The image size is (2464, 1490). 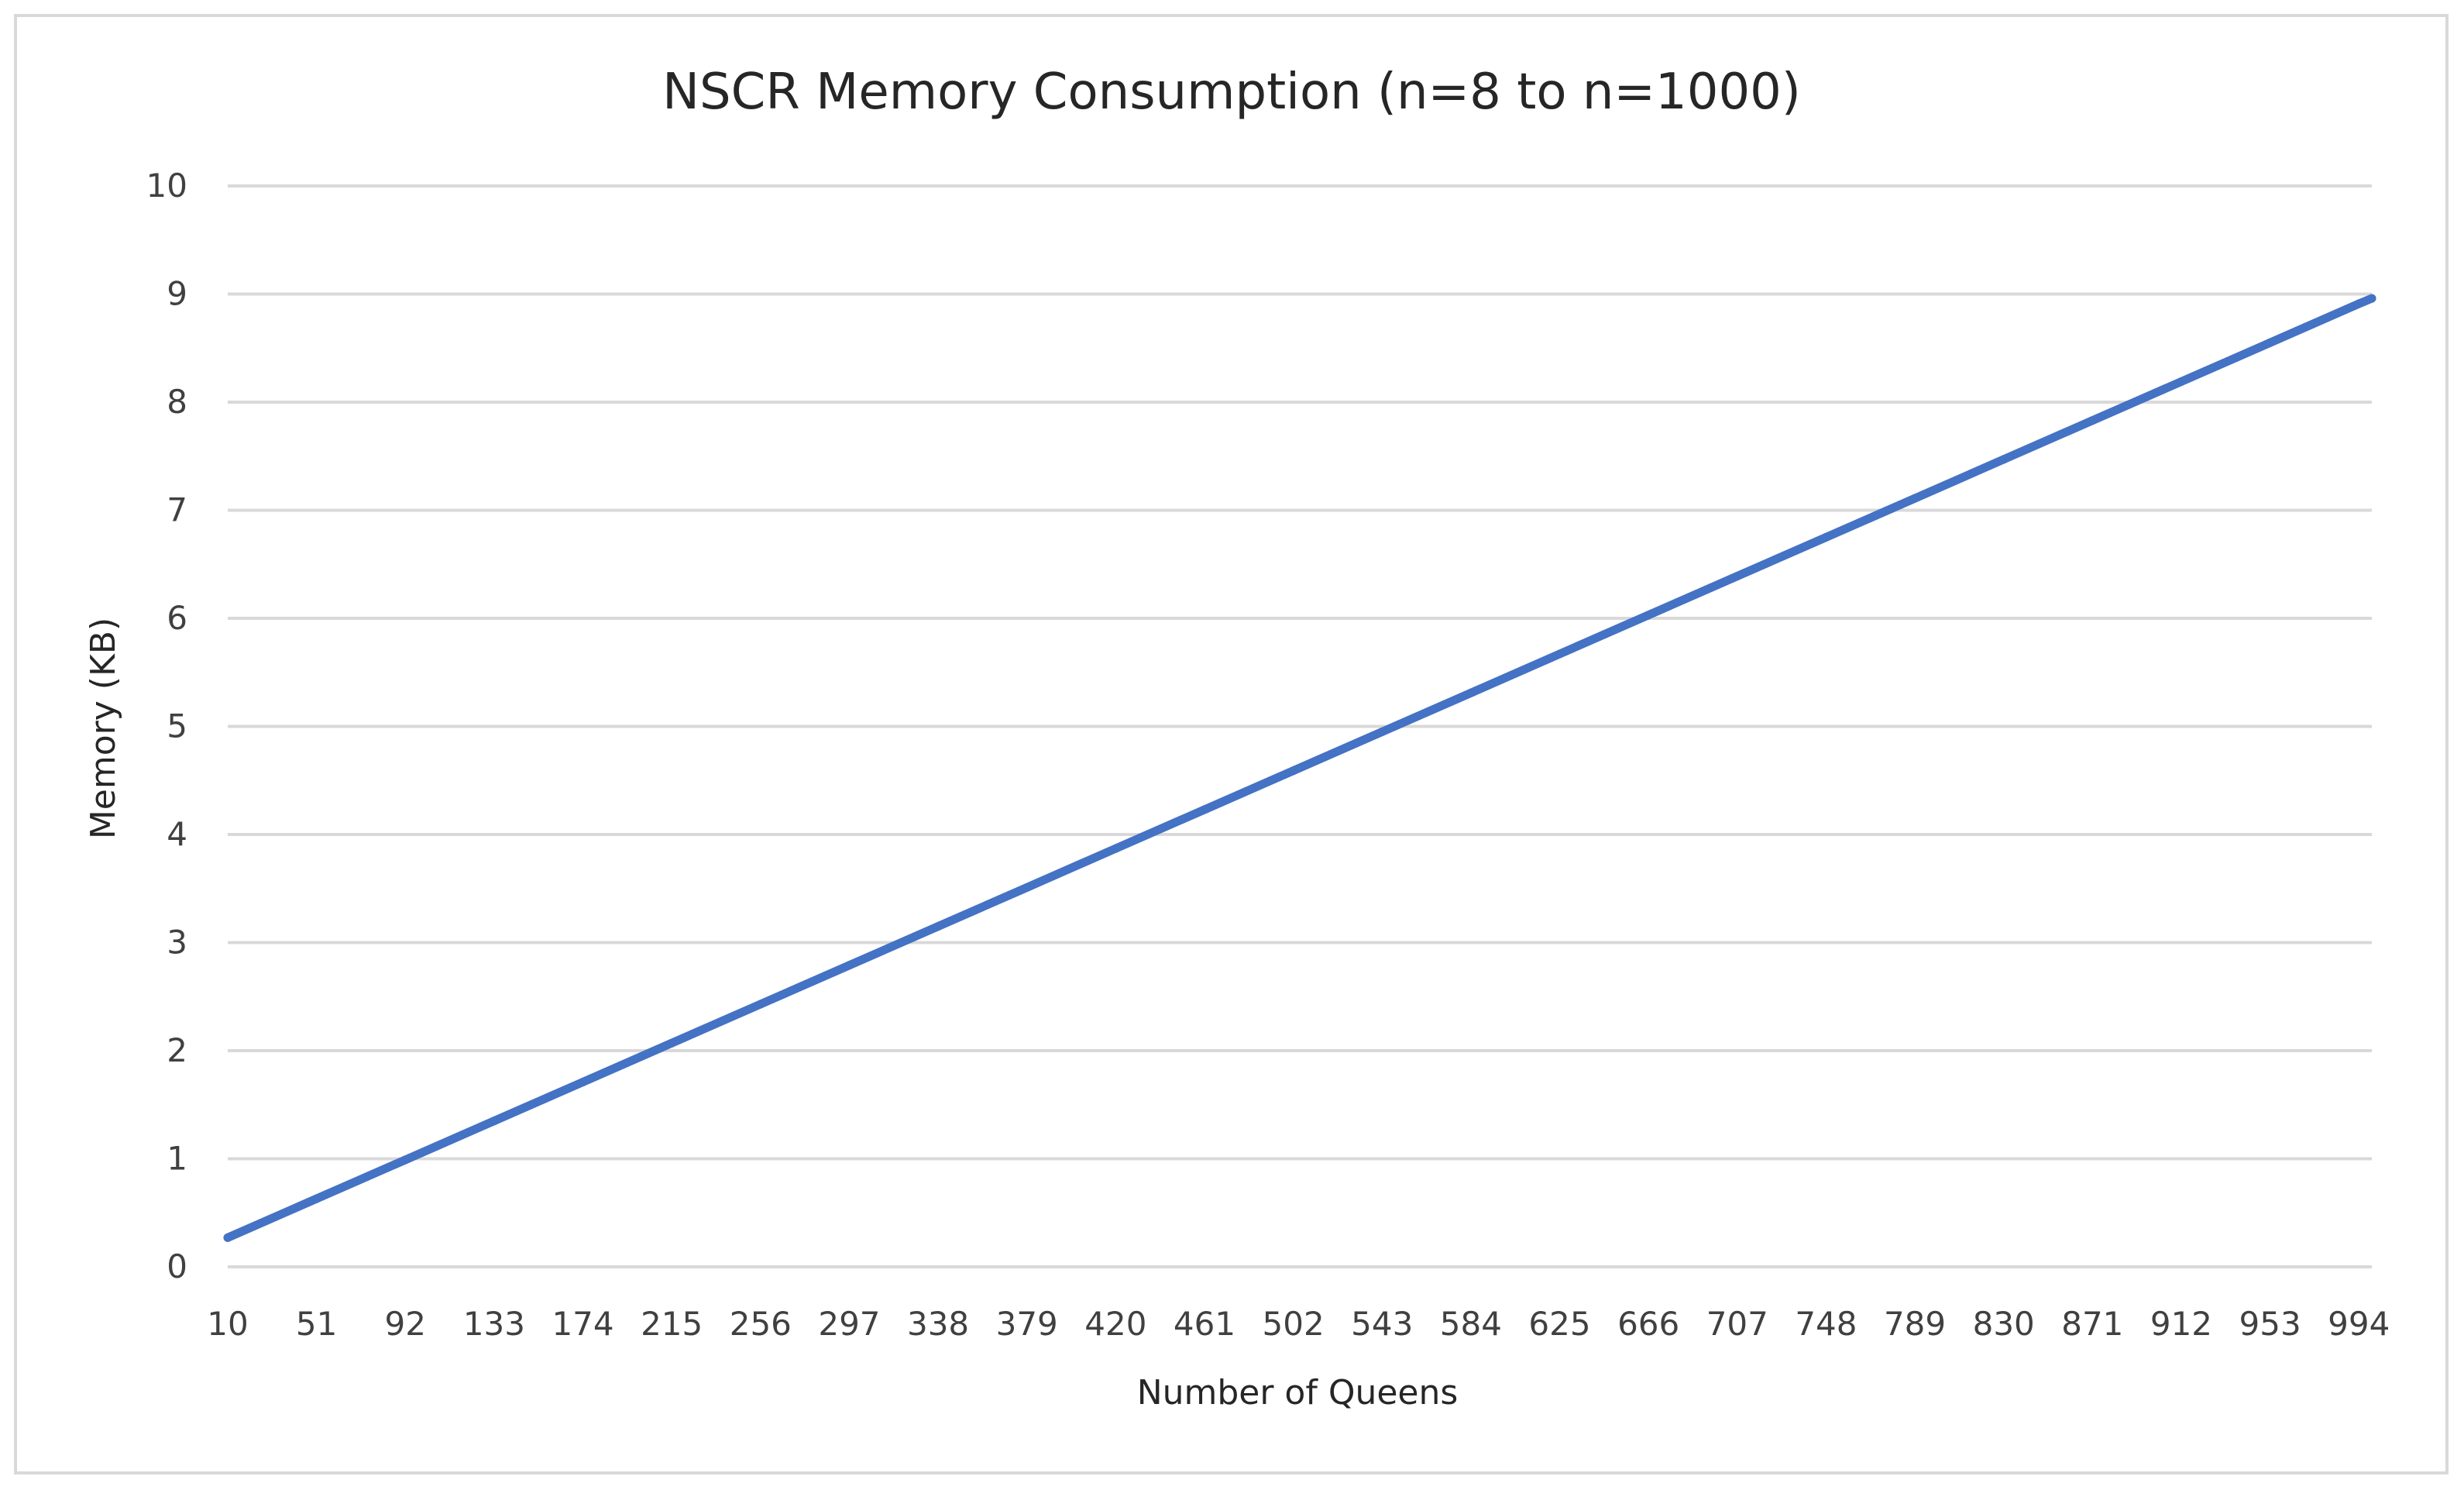 I want to click on y-tick-label-0: 0, so click(x=177, y=1266).